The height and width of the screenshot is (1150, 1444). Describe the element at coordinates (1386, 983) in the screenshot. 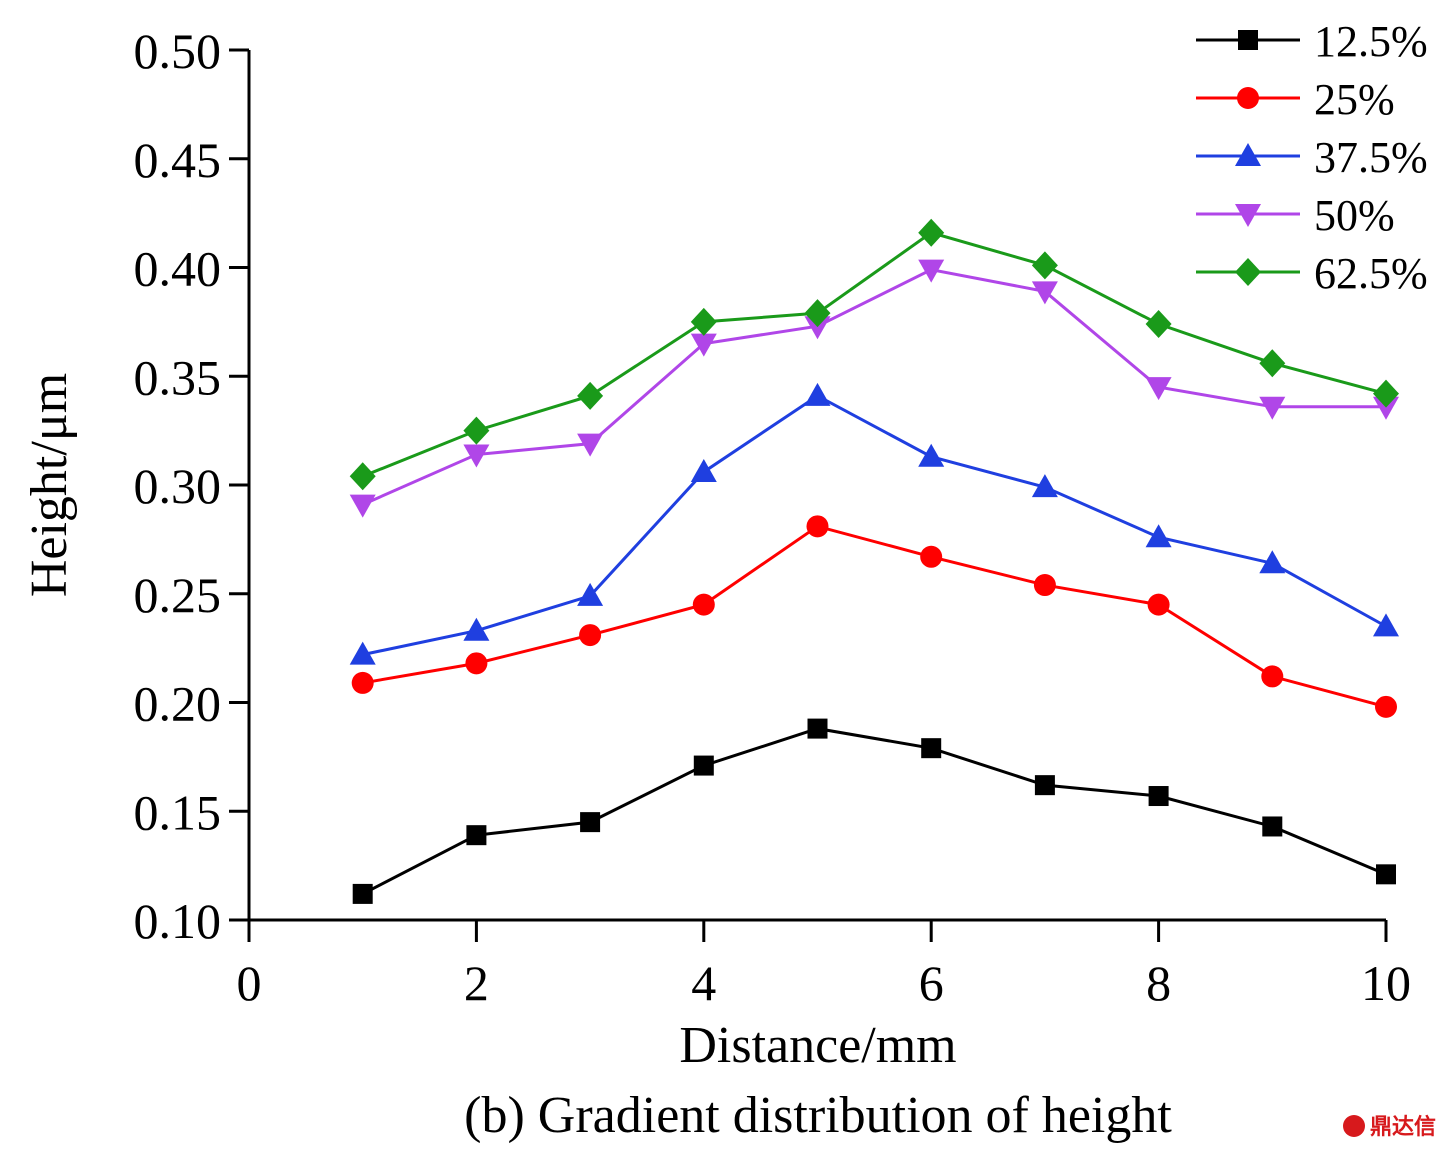

I see `x-tick-label: 10` at that location.